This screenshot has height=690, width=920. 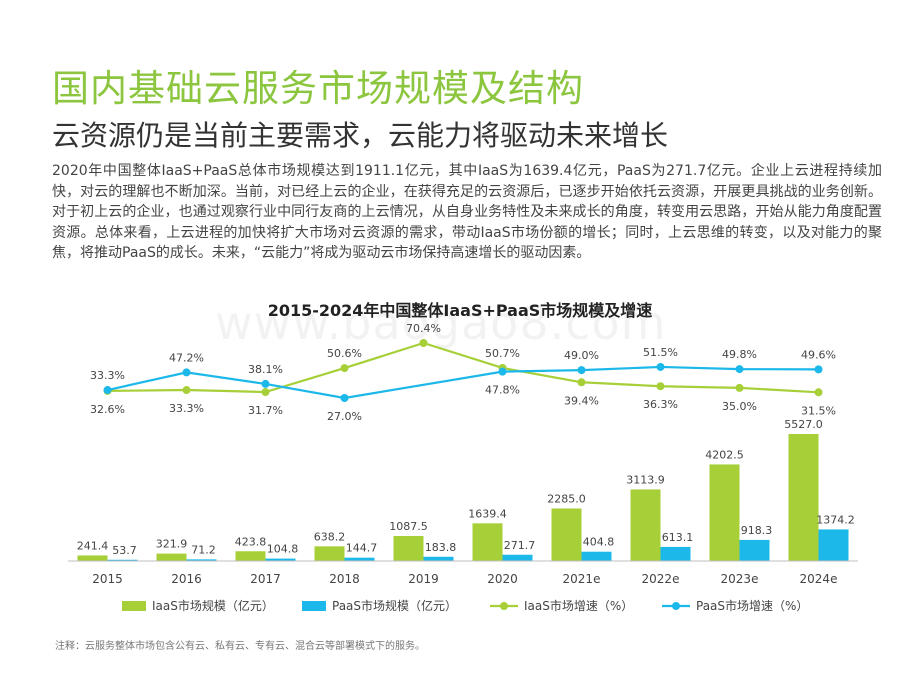 I want to click on x-tick-label: 2024e, so click(x=819, y=579).